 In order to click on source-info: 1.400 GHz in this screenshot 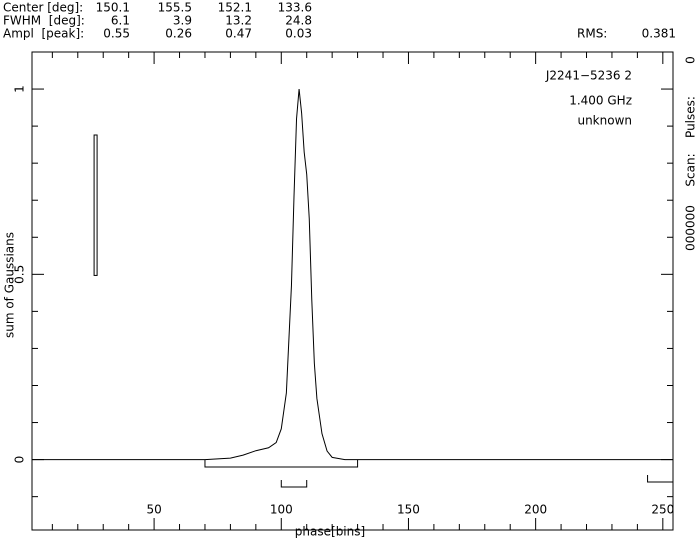, I will do `click(600, 101)`.